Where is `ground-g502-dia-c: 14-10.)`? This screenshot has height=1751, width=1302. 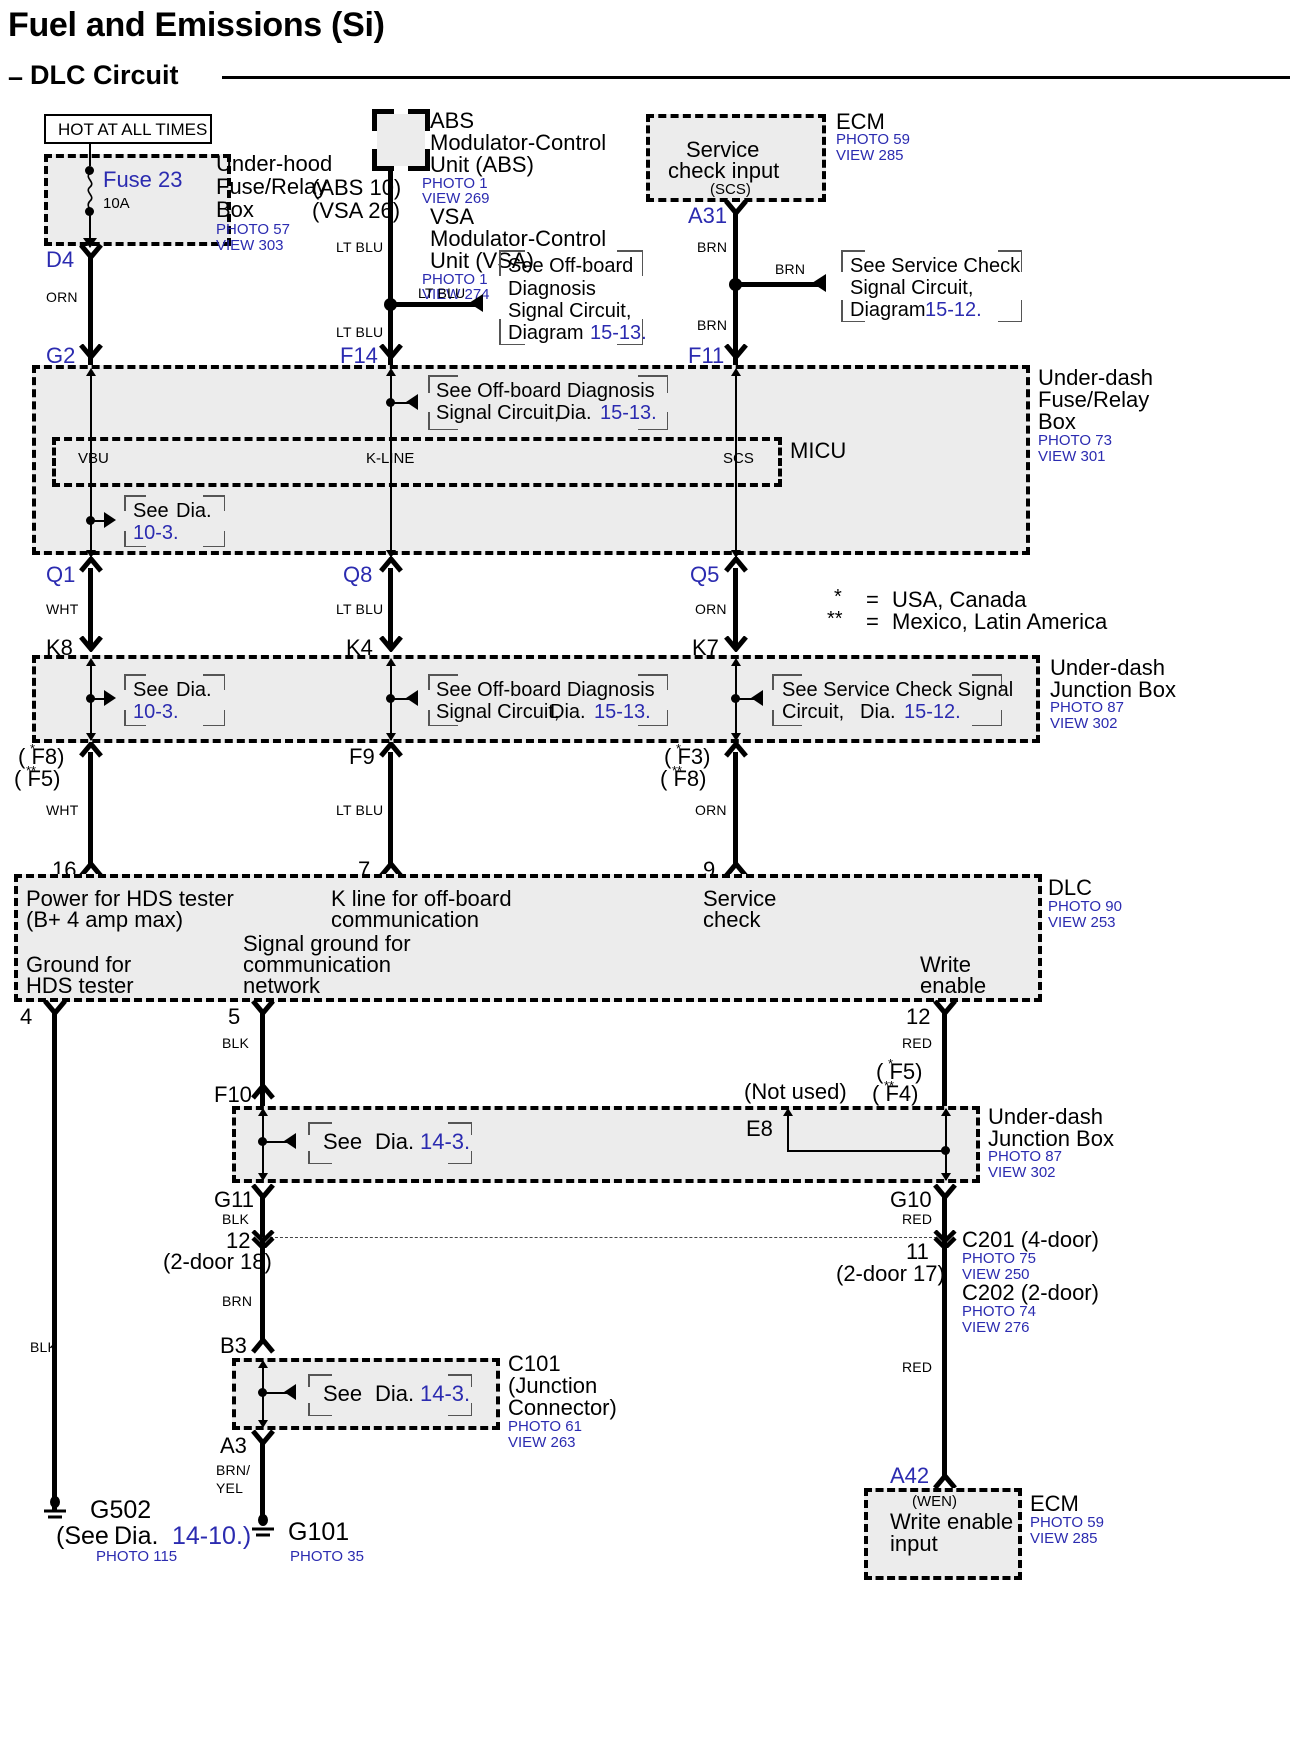 ground-g502-dia-c: 14-10.) is located at coordinates (212, 1536).